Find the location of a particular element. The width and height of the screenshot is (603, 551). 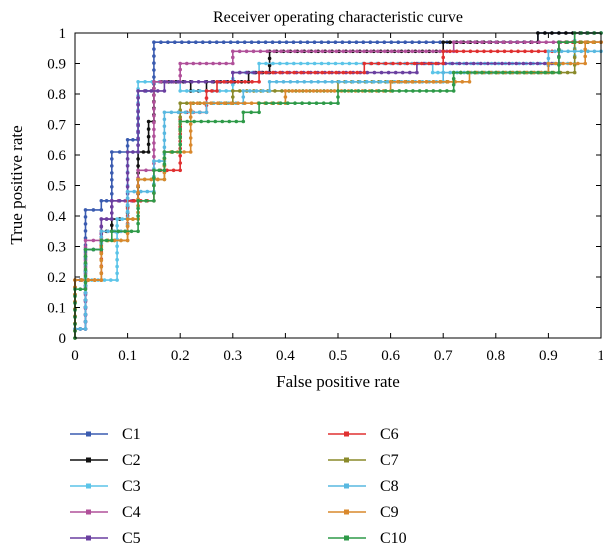

y-tick-label: 0.1 is located at coordinates (56, 309).